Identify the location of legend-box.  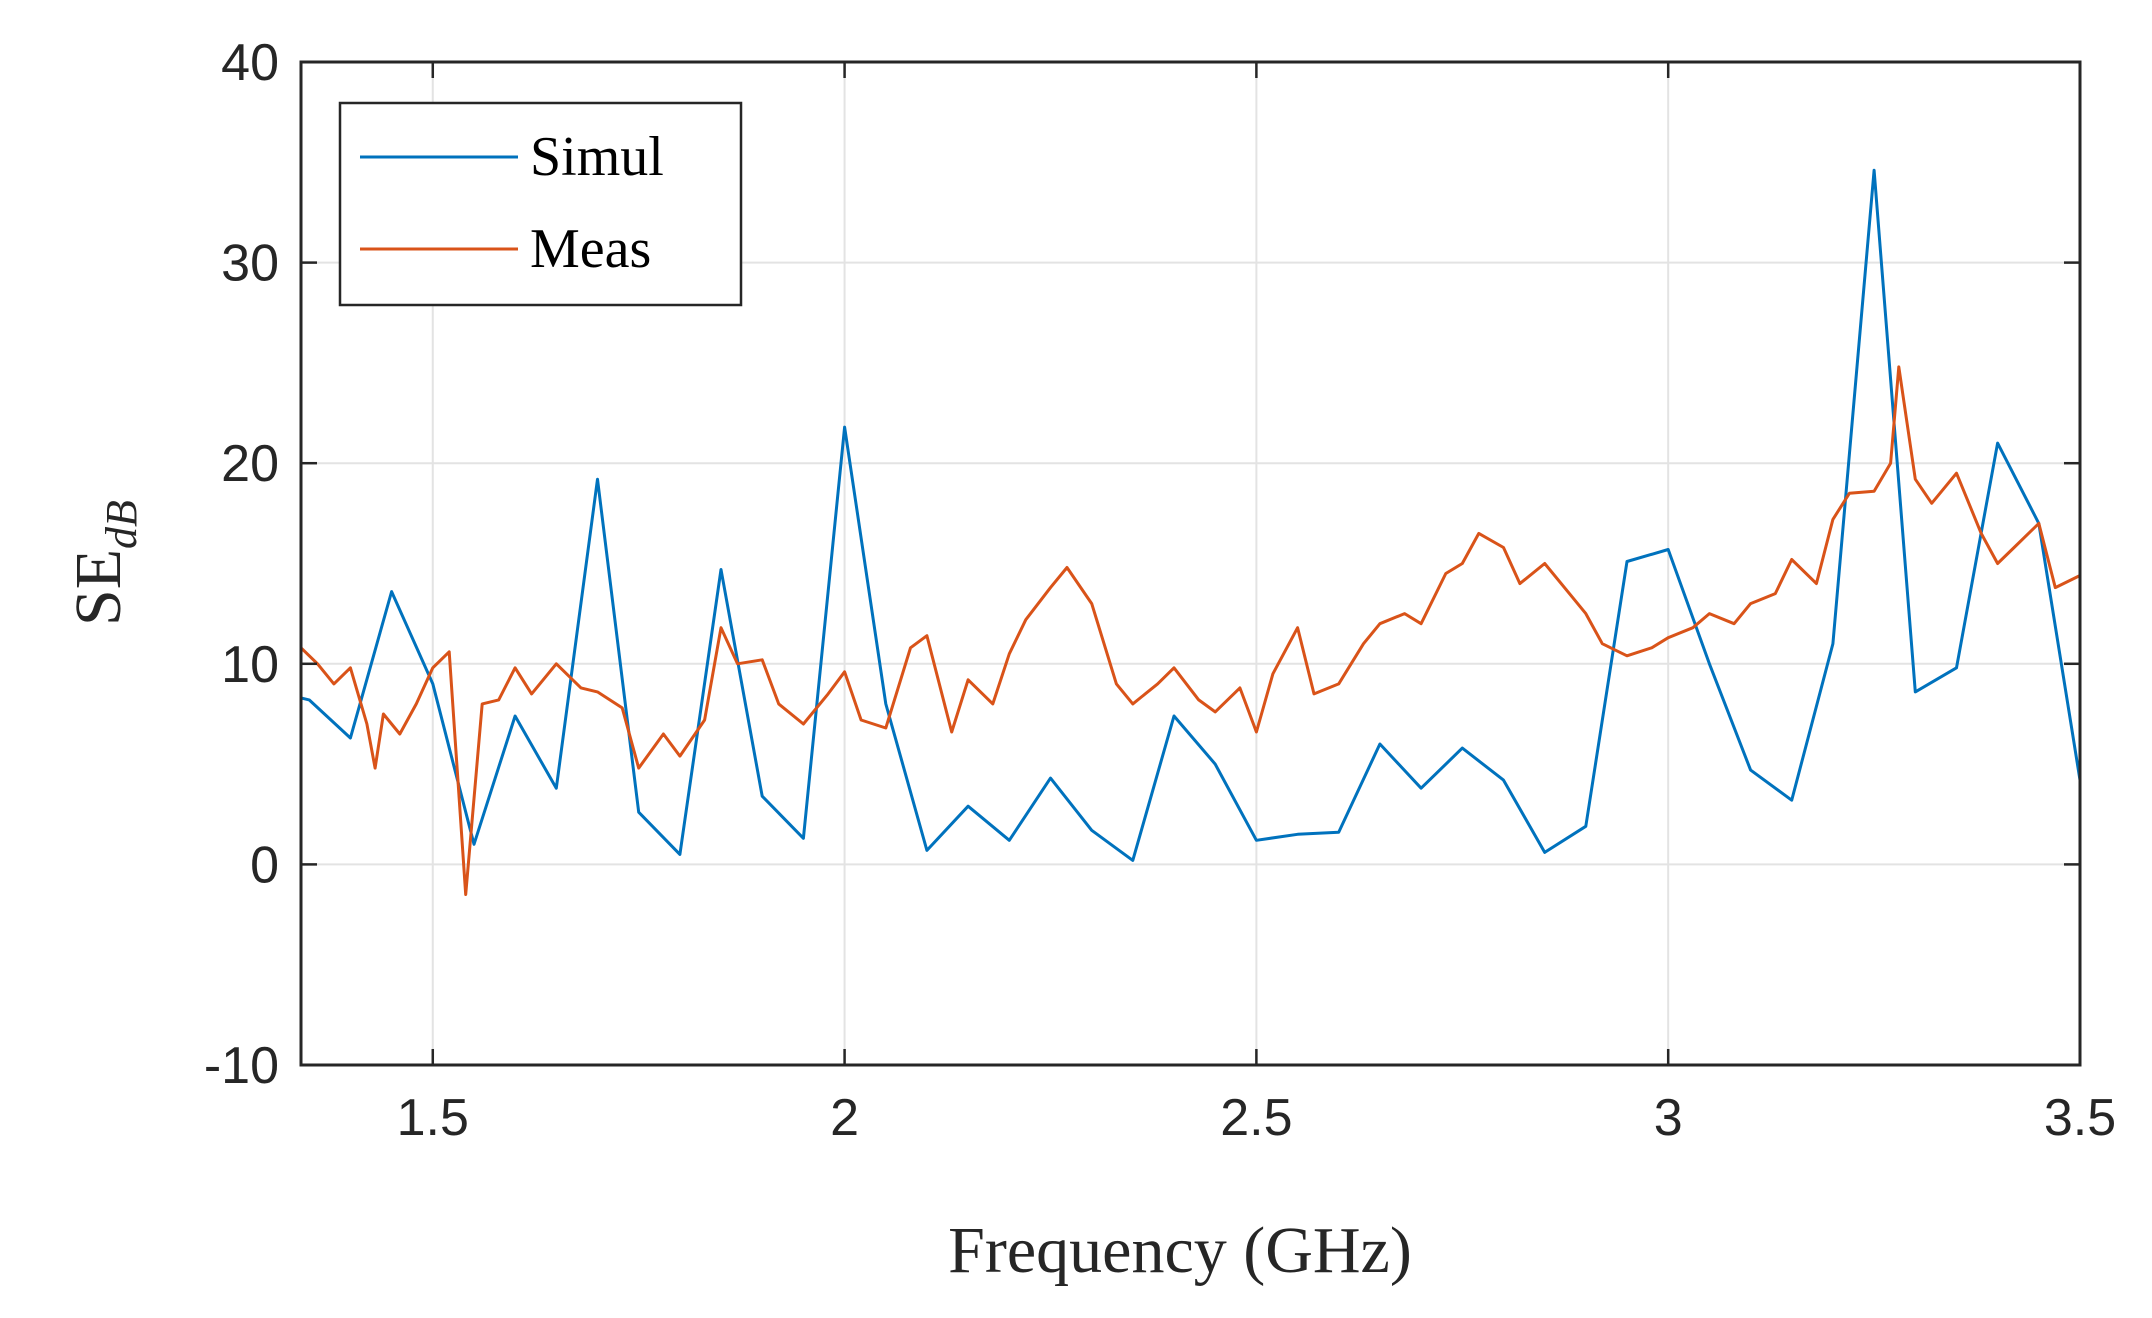
(540, 204).